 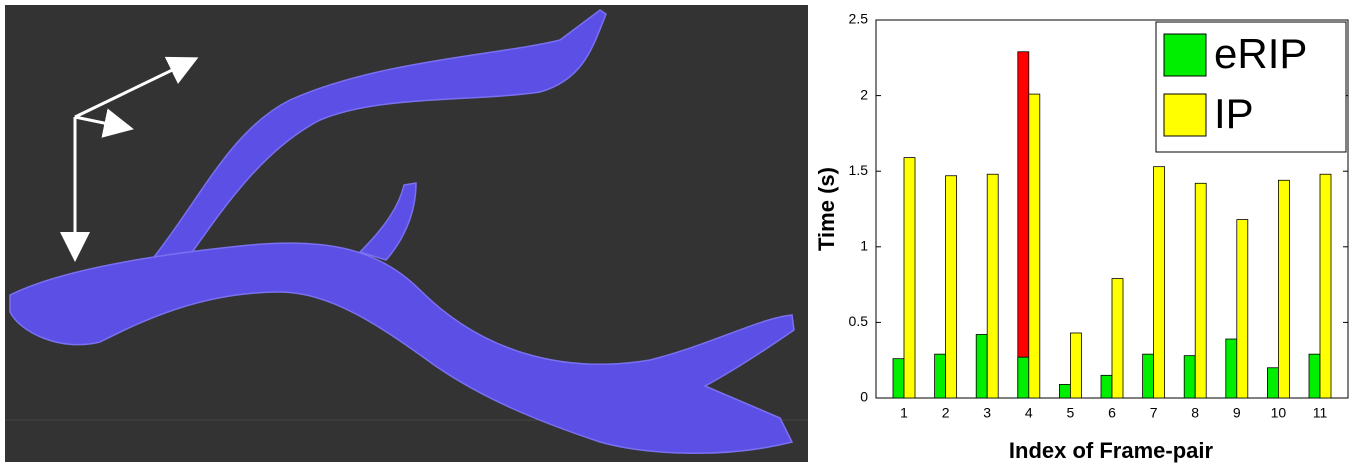 I want to click on x-tick-label: 4, so click(x=1029, y=413).